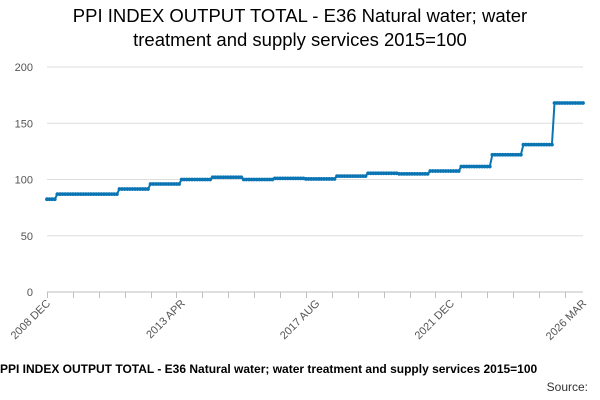  Describe the element at coordinates (566, 320) in the screenshot. I see `x-tick-label: 2026 MAR` at that location.